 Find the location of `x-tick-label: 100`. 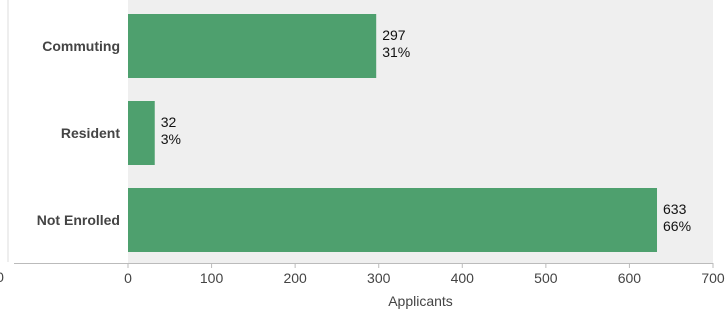

x-tick-label: 100 is located at coordinates (212, 278).